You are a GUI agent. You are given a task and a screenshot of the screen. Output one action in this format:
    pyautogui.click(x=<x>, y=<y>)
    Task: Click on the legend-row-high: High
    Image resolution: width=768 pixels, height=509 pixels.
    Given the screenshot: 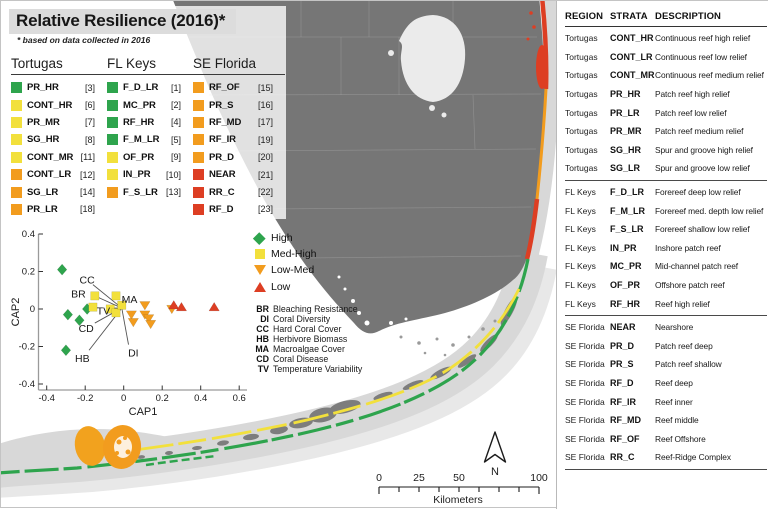 What is the action you would take?
    pyautogui.click(x=284, y=238)
    